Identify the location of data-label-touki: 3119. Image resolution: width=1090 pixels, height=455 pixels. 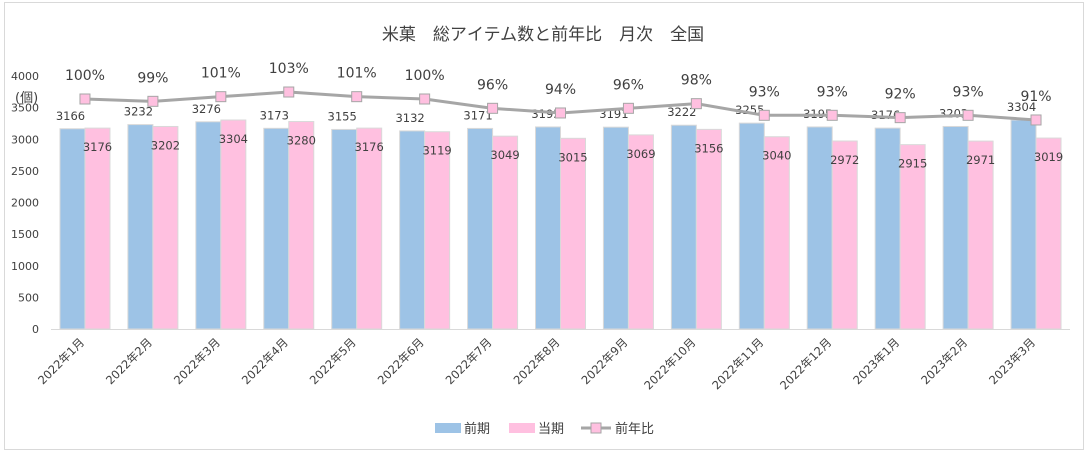
(436, 151).